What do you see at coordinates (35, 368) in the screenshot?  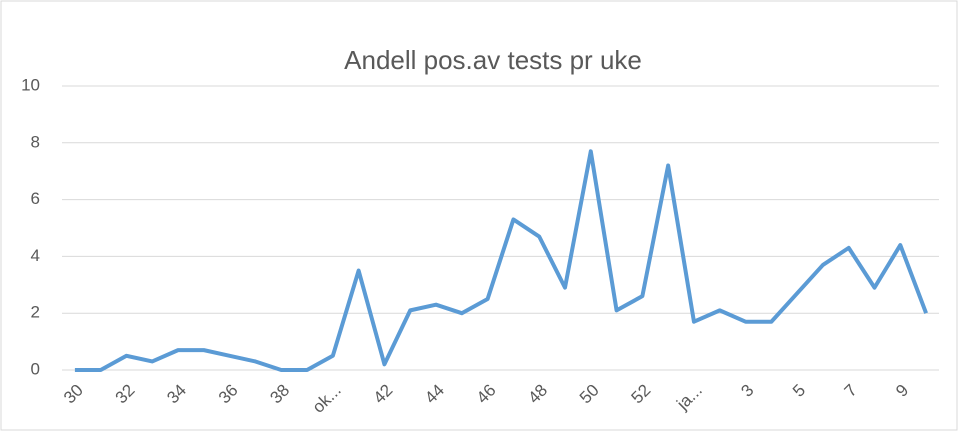 I see `y-tick-label: 0` at bounding box center [35, 368].